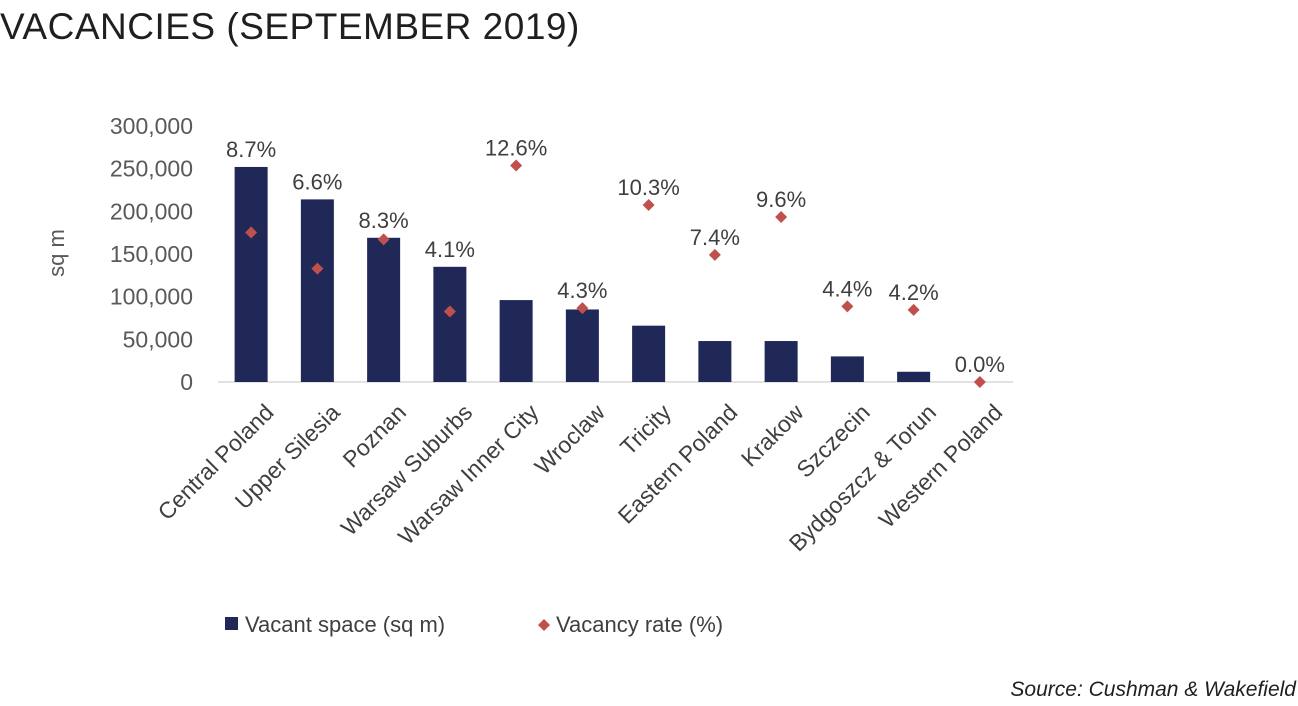  What do you see at coordinates (980, 364) in the screenshot?
I see `rate-data-label: 0.0%` at bounding box center [980, 364].